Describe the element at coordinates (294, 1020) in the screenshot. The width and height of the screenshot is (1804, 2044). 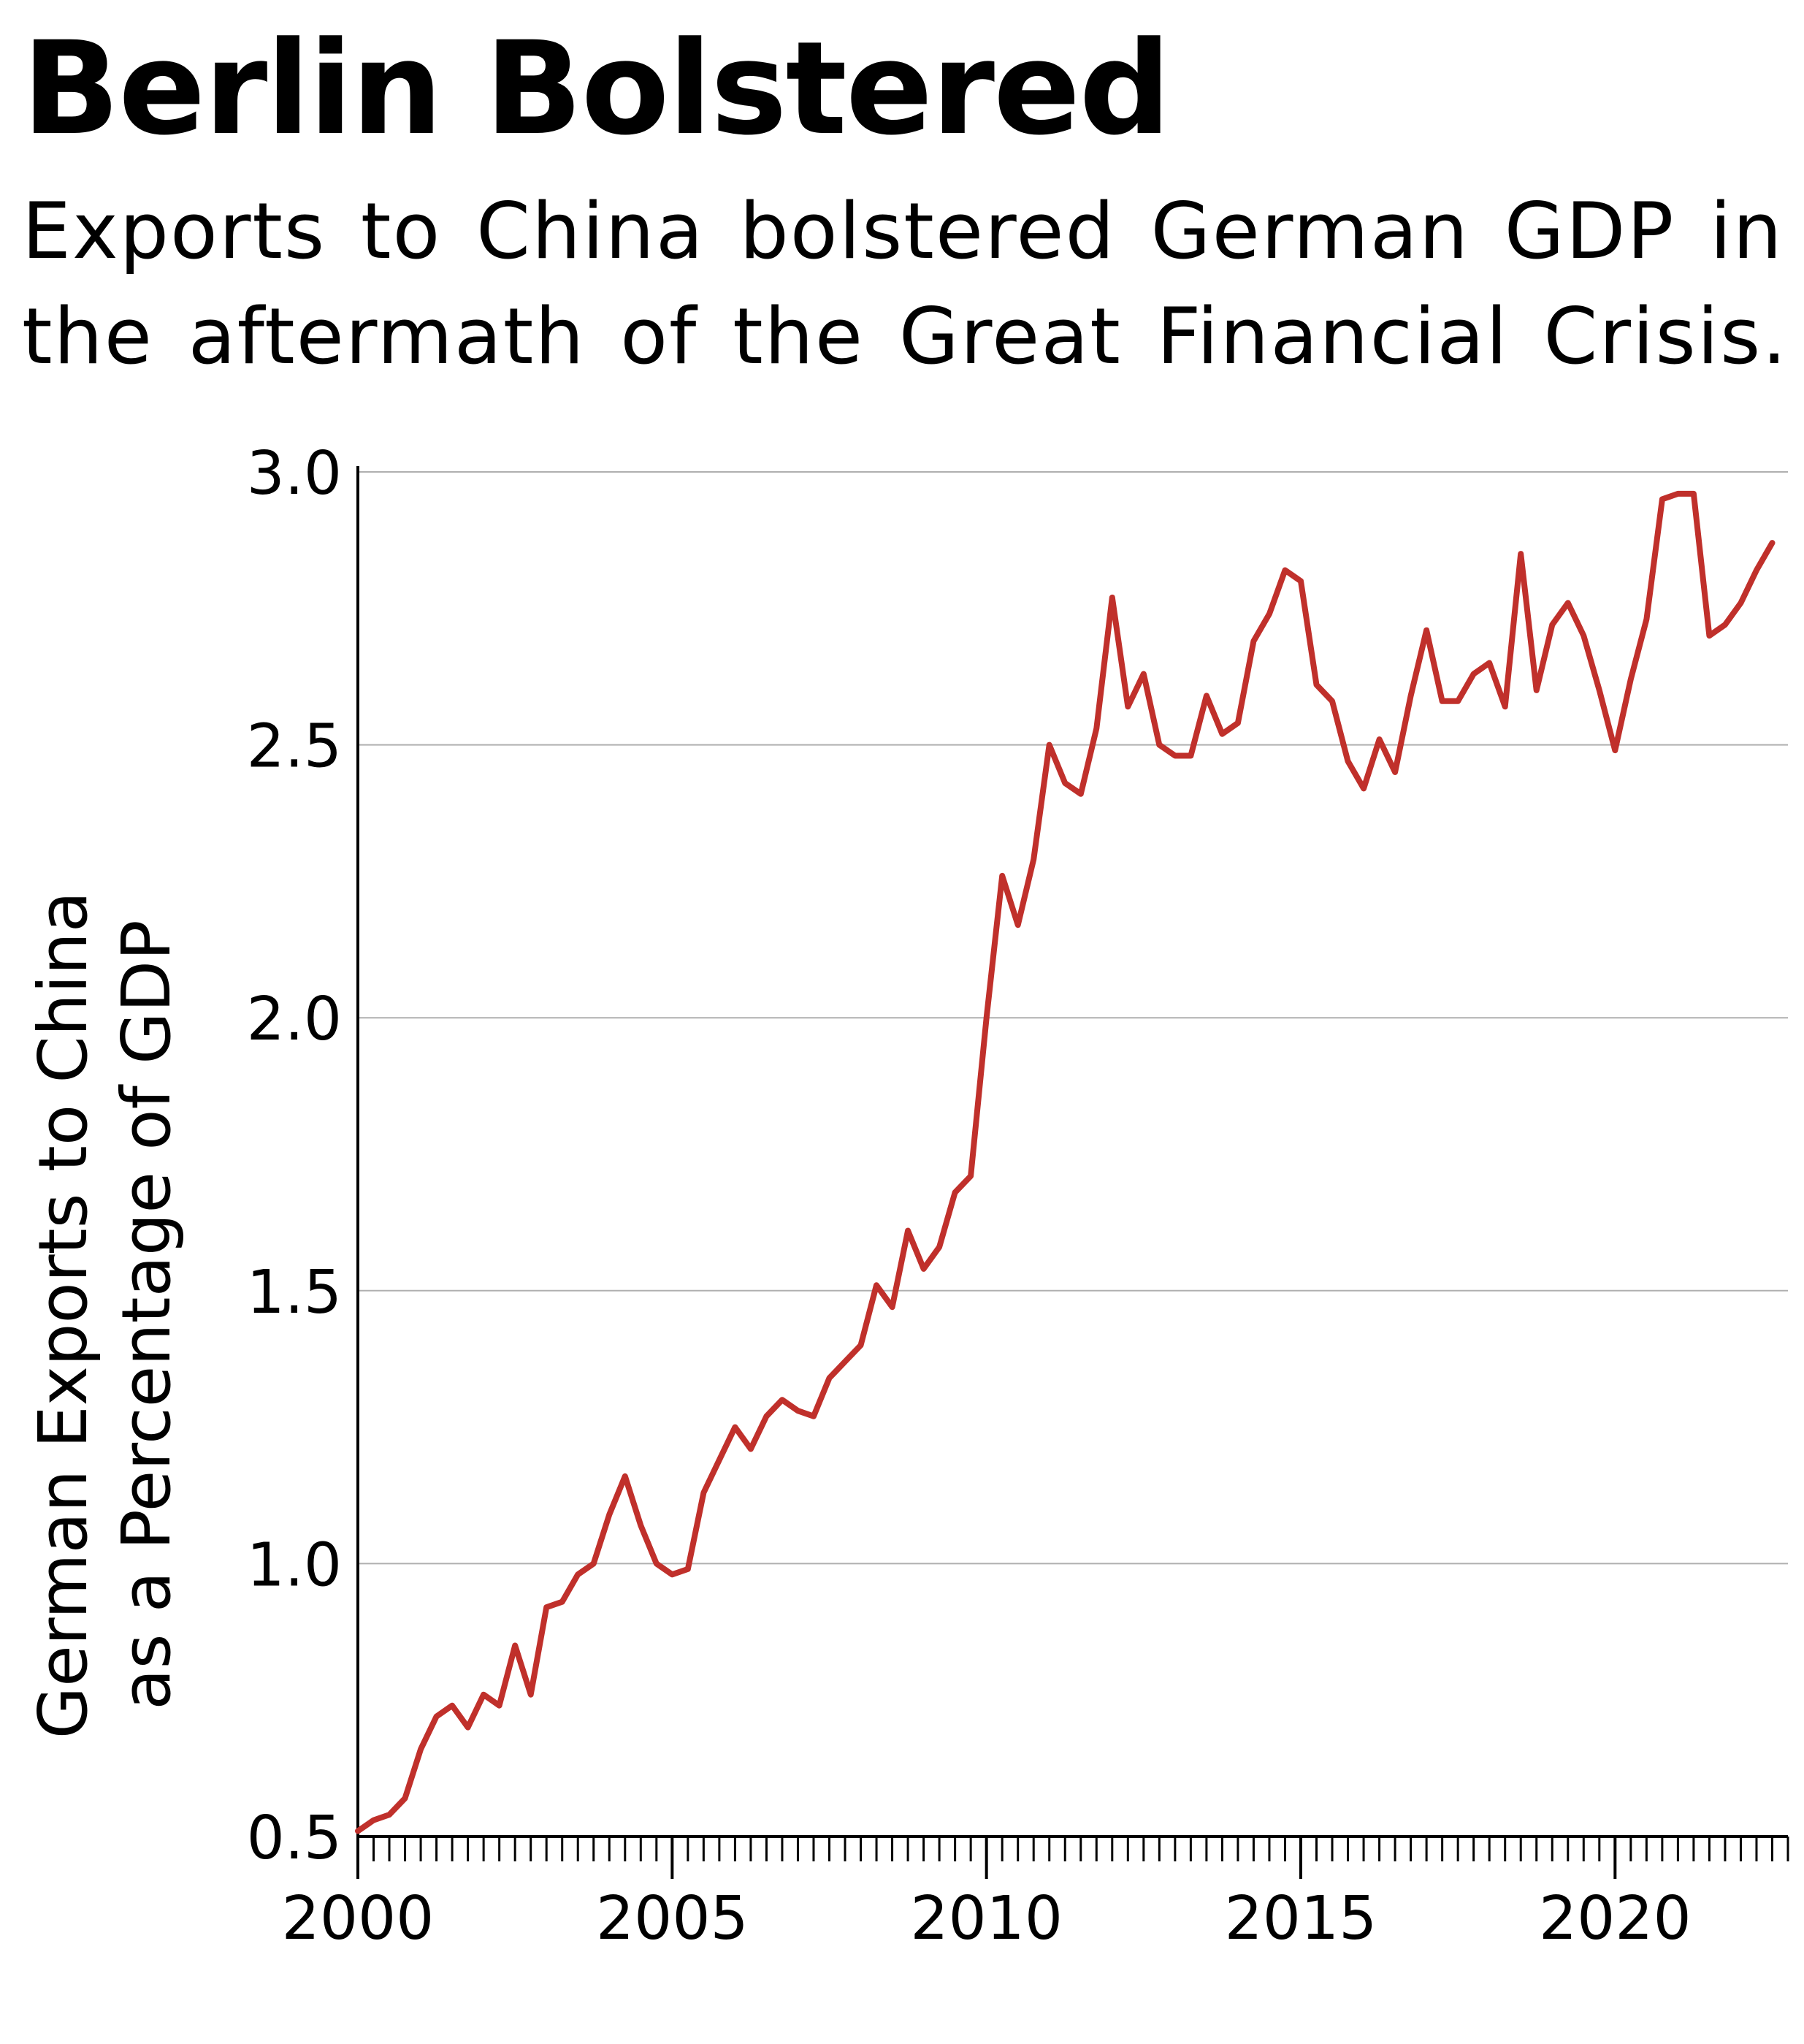
I see `y-tick-label: 2.0` at that location.